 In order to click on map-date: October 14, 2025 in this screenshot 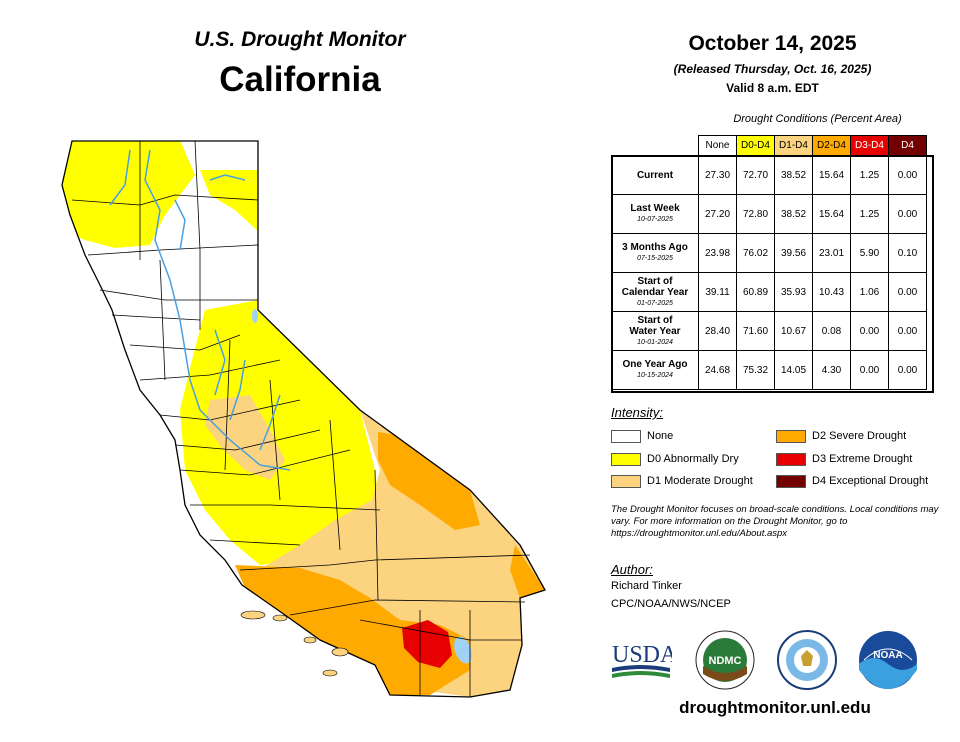, I will do `click(772, 43)`.